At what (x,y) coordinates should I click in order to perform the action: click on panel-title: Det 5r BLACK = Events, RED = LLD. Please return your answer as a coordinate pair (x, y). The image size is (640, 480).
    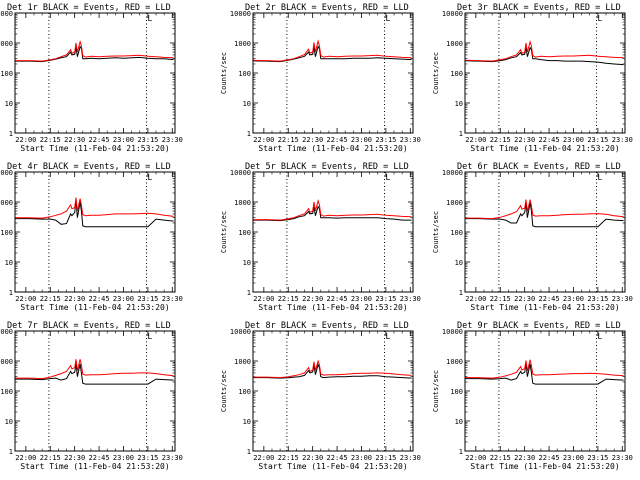
    Looking at the image, I should click on (327, 167).